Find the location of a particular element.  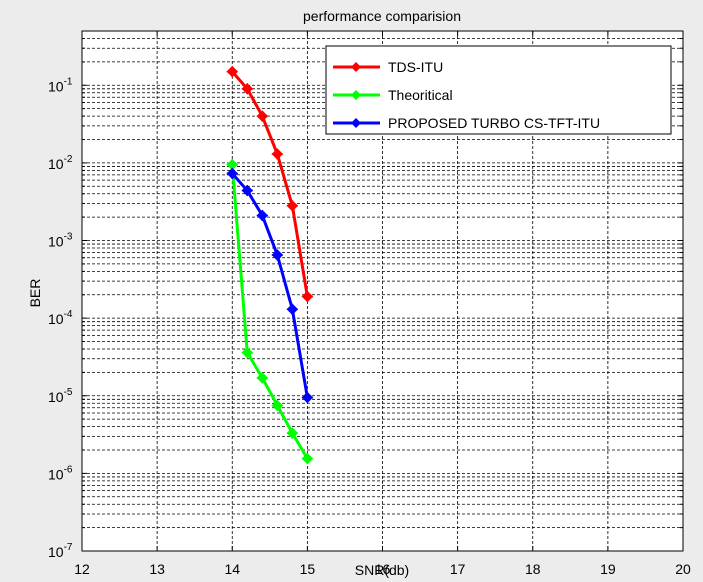

x-tick-label: 20 is located at coordinates (683, 569).